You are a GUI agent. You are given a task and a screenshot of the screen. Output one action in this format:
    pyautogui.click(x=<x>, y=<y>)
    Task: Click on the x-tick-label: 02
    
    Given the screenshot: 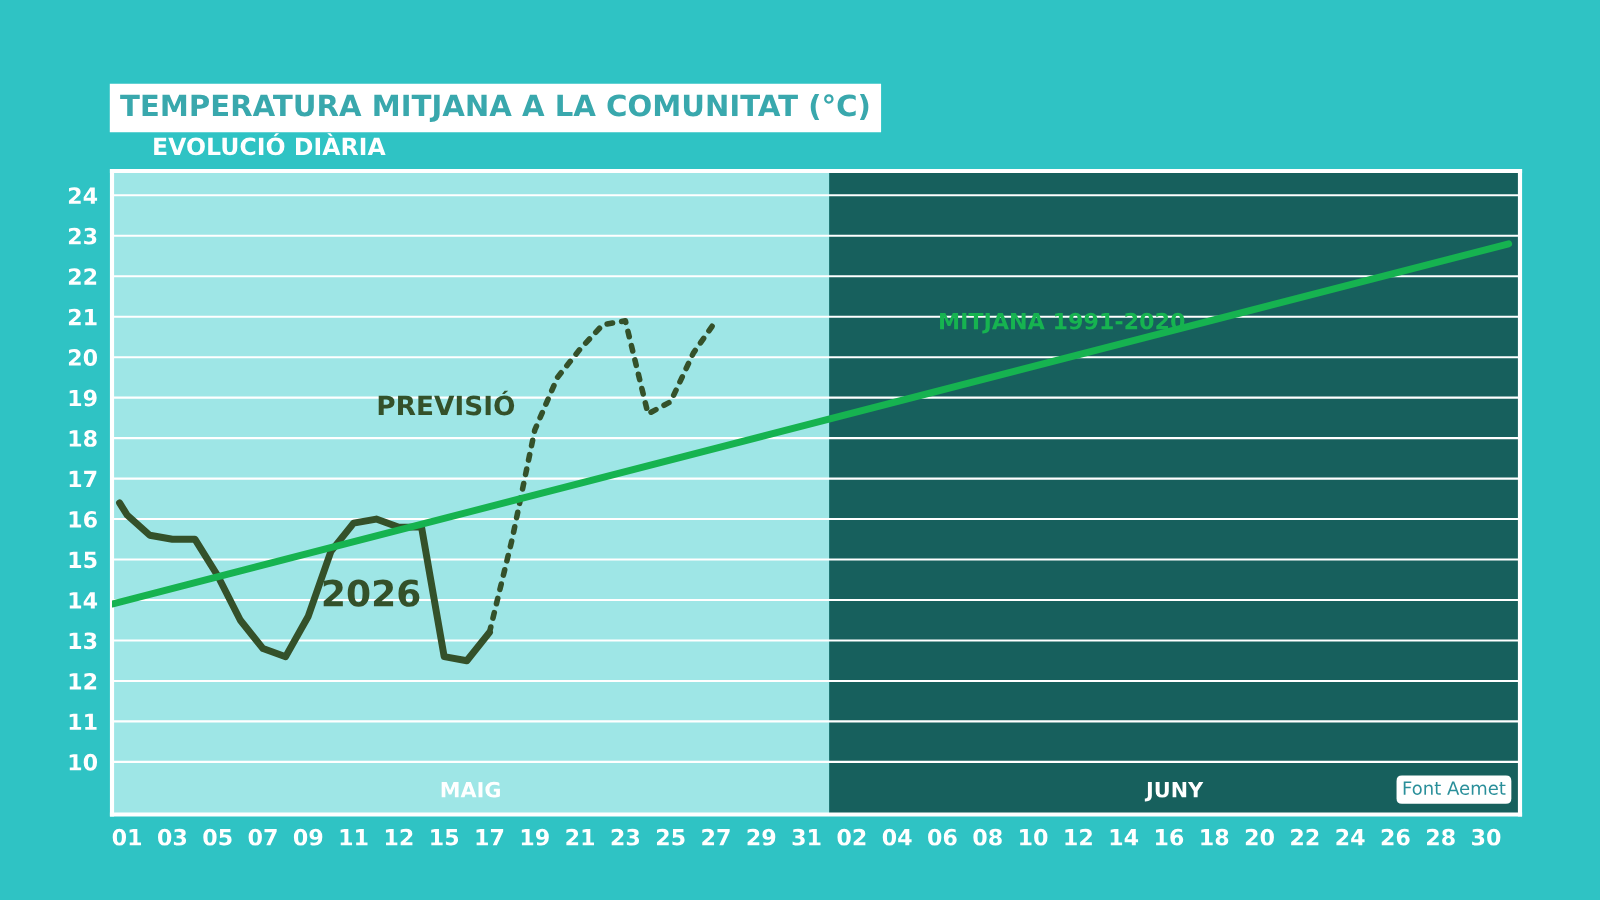 What is the action you would take?
    pyautogui.click(x=851, y=837)
    